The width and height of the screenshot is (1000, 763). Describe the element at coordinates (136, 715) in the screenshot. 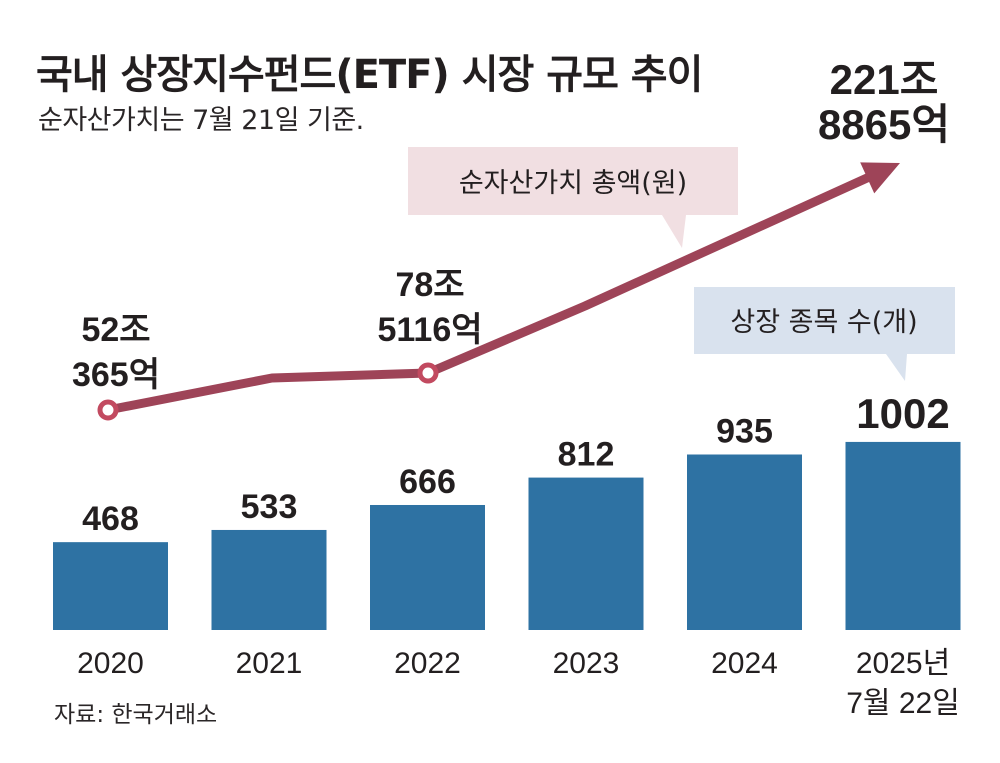

I see `source-note: 자료: 한국거래소` at that location.